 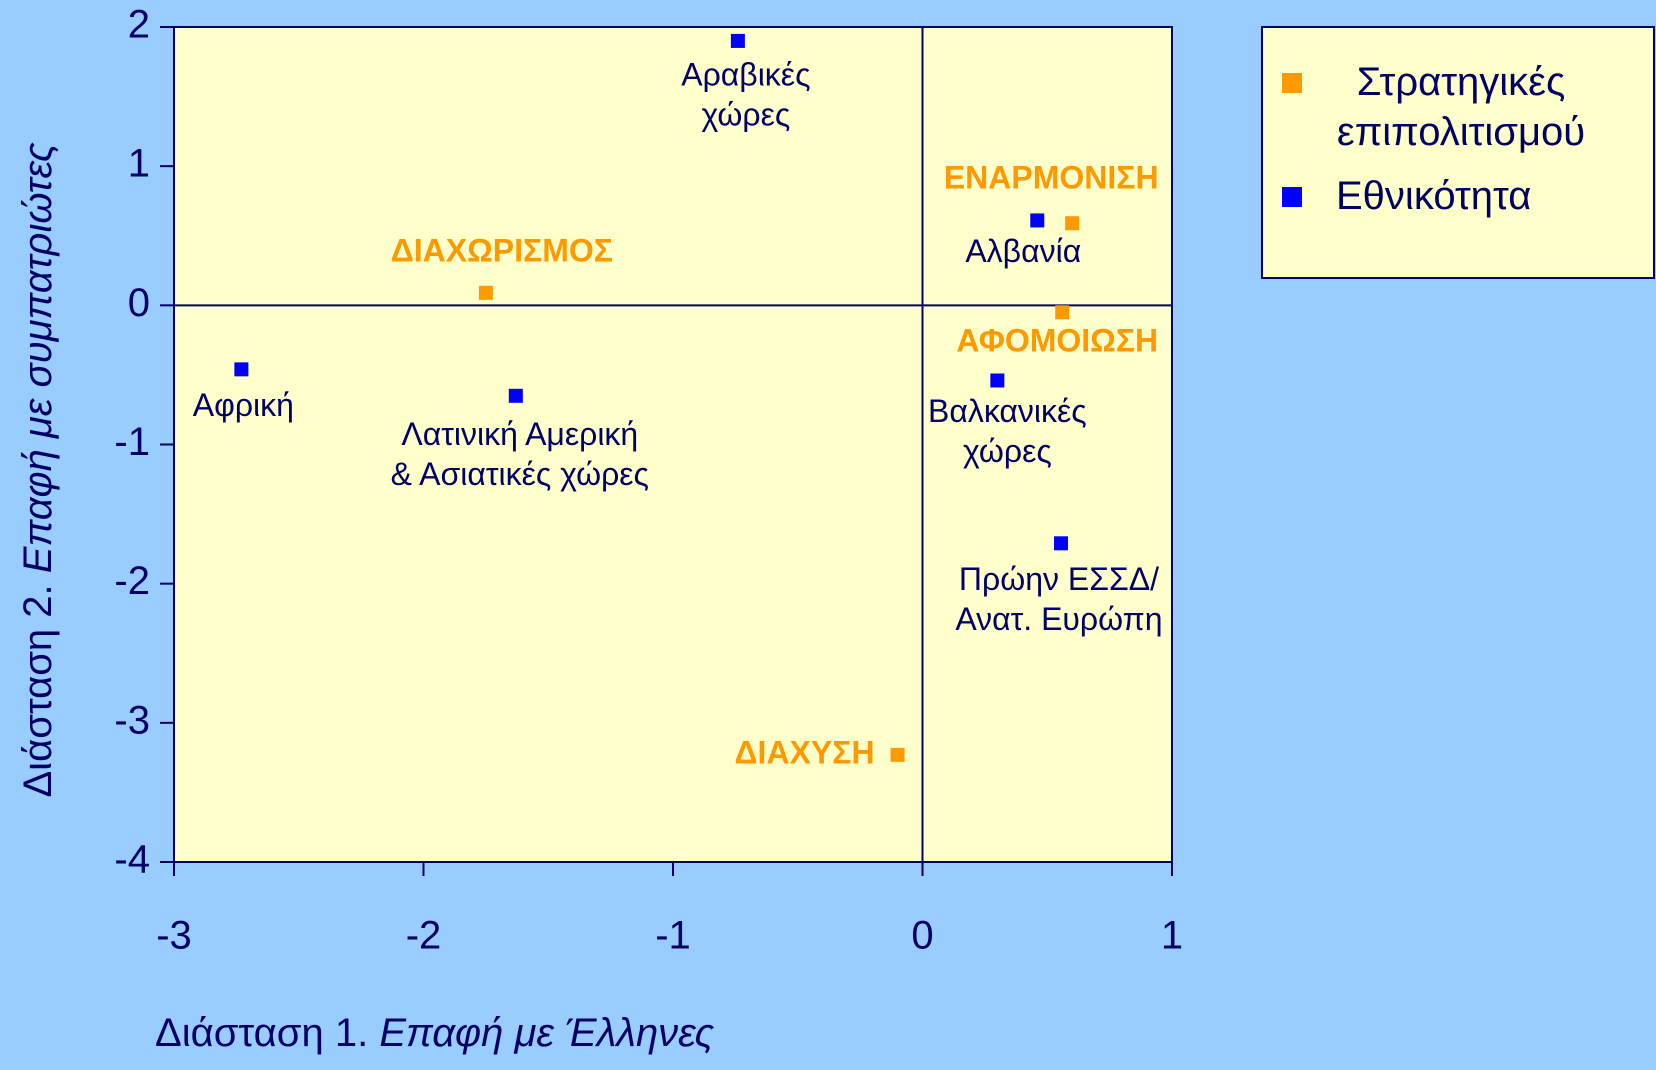 What do you see at coordinates (1051, 178) in the screenshot?
I see `point-label: ΕΝΑΡΜΟΝΙΣΗ` at bounding box center [1051, 178].